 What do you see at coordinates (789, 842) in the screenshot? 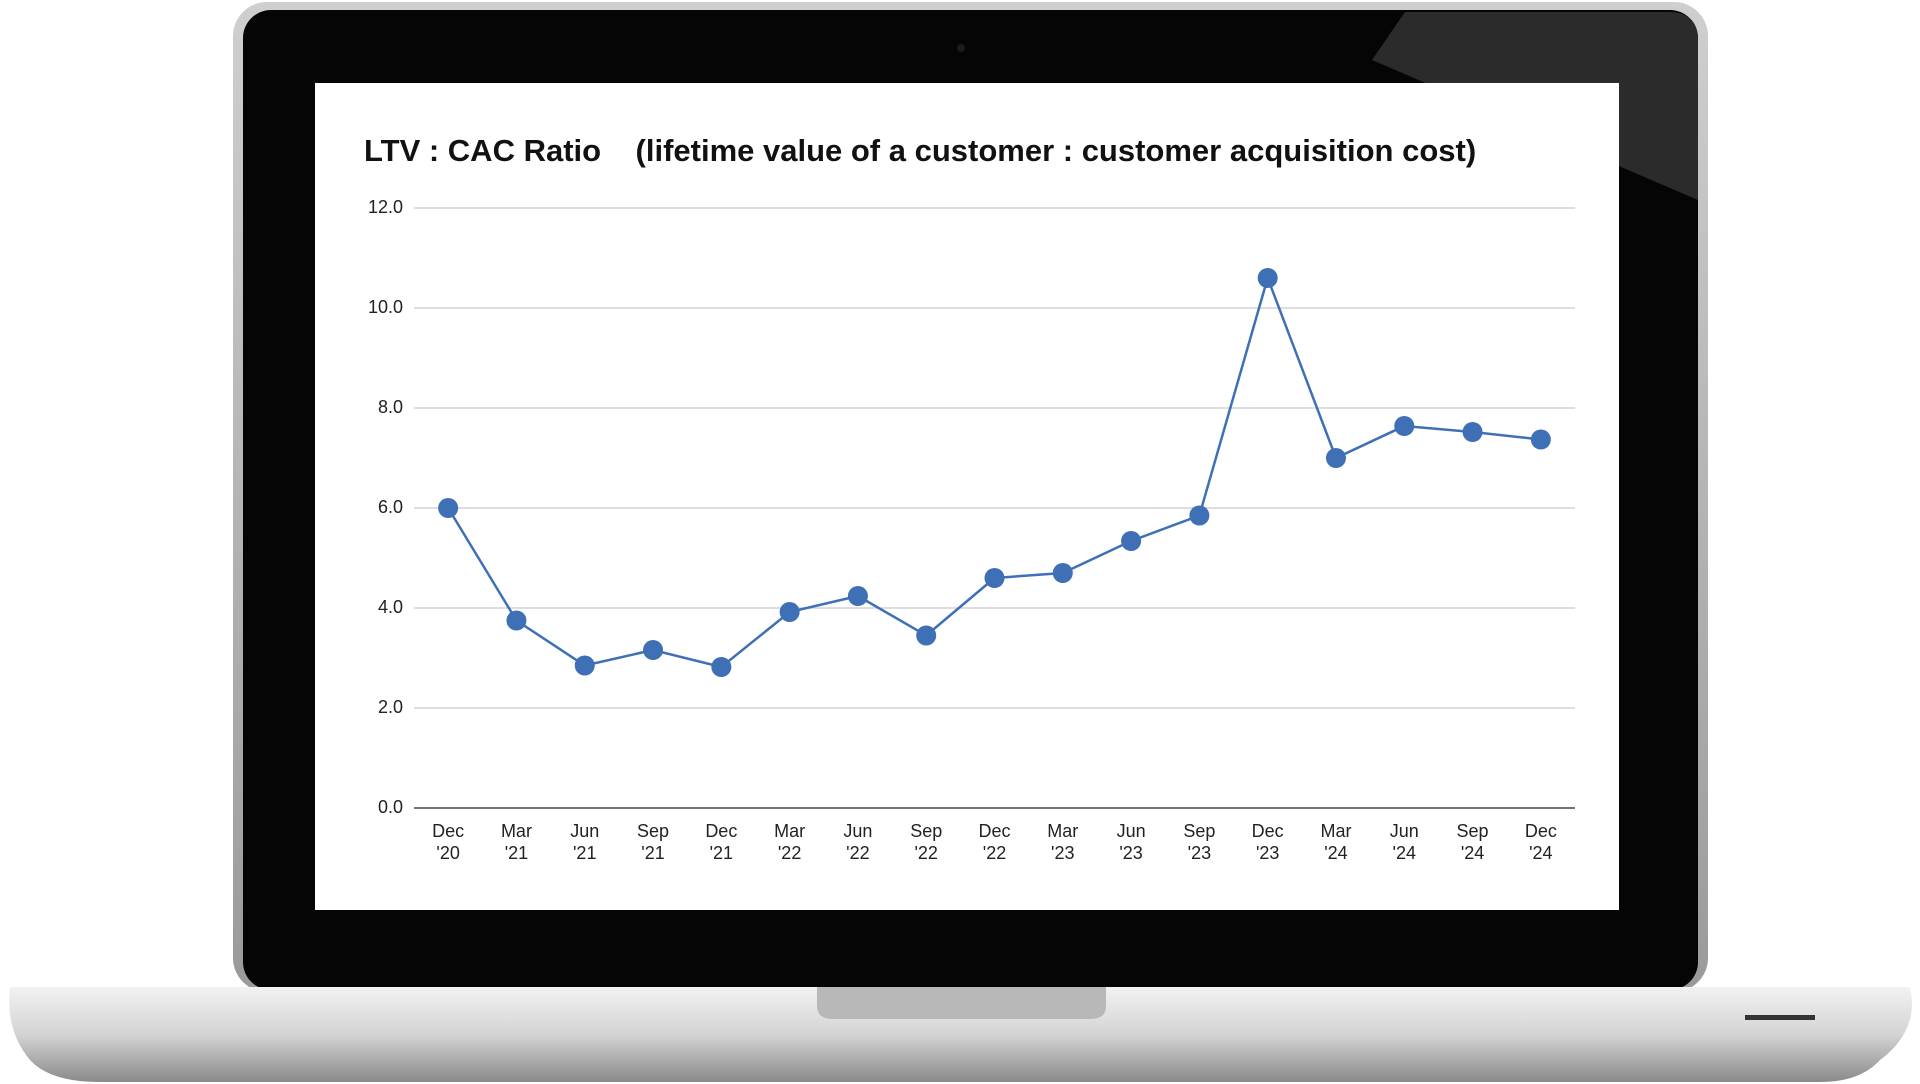
I see `x-tick-label: Mar '22` at bounding box center [789, 842].